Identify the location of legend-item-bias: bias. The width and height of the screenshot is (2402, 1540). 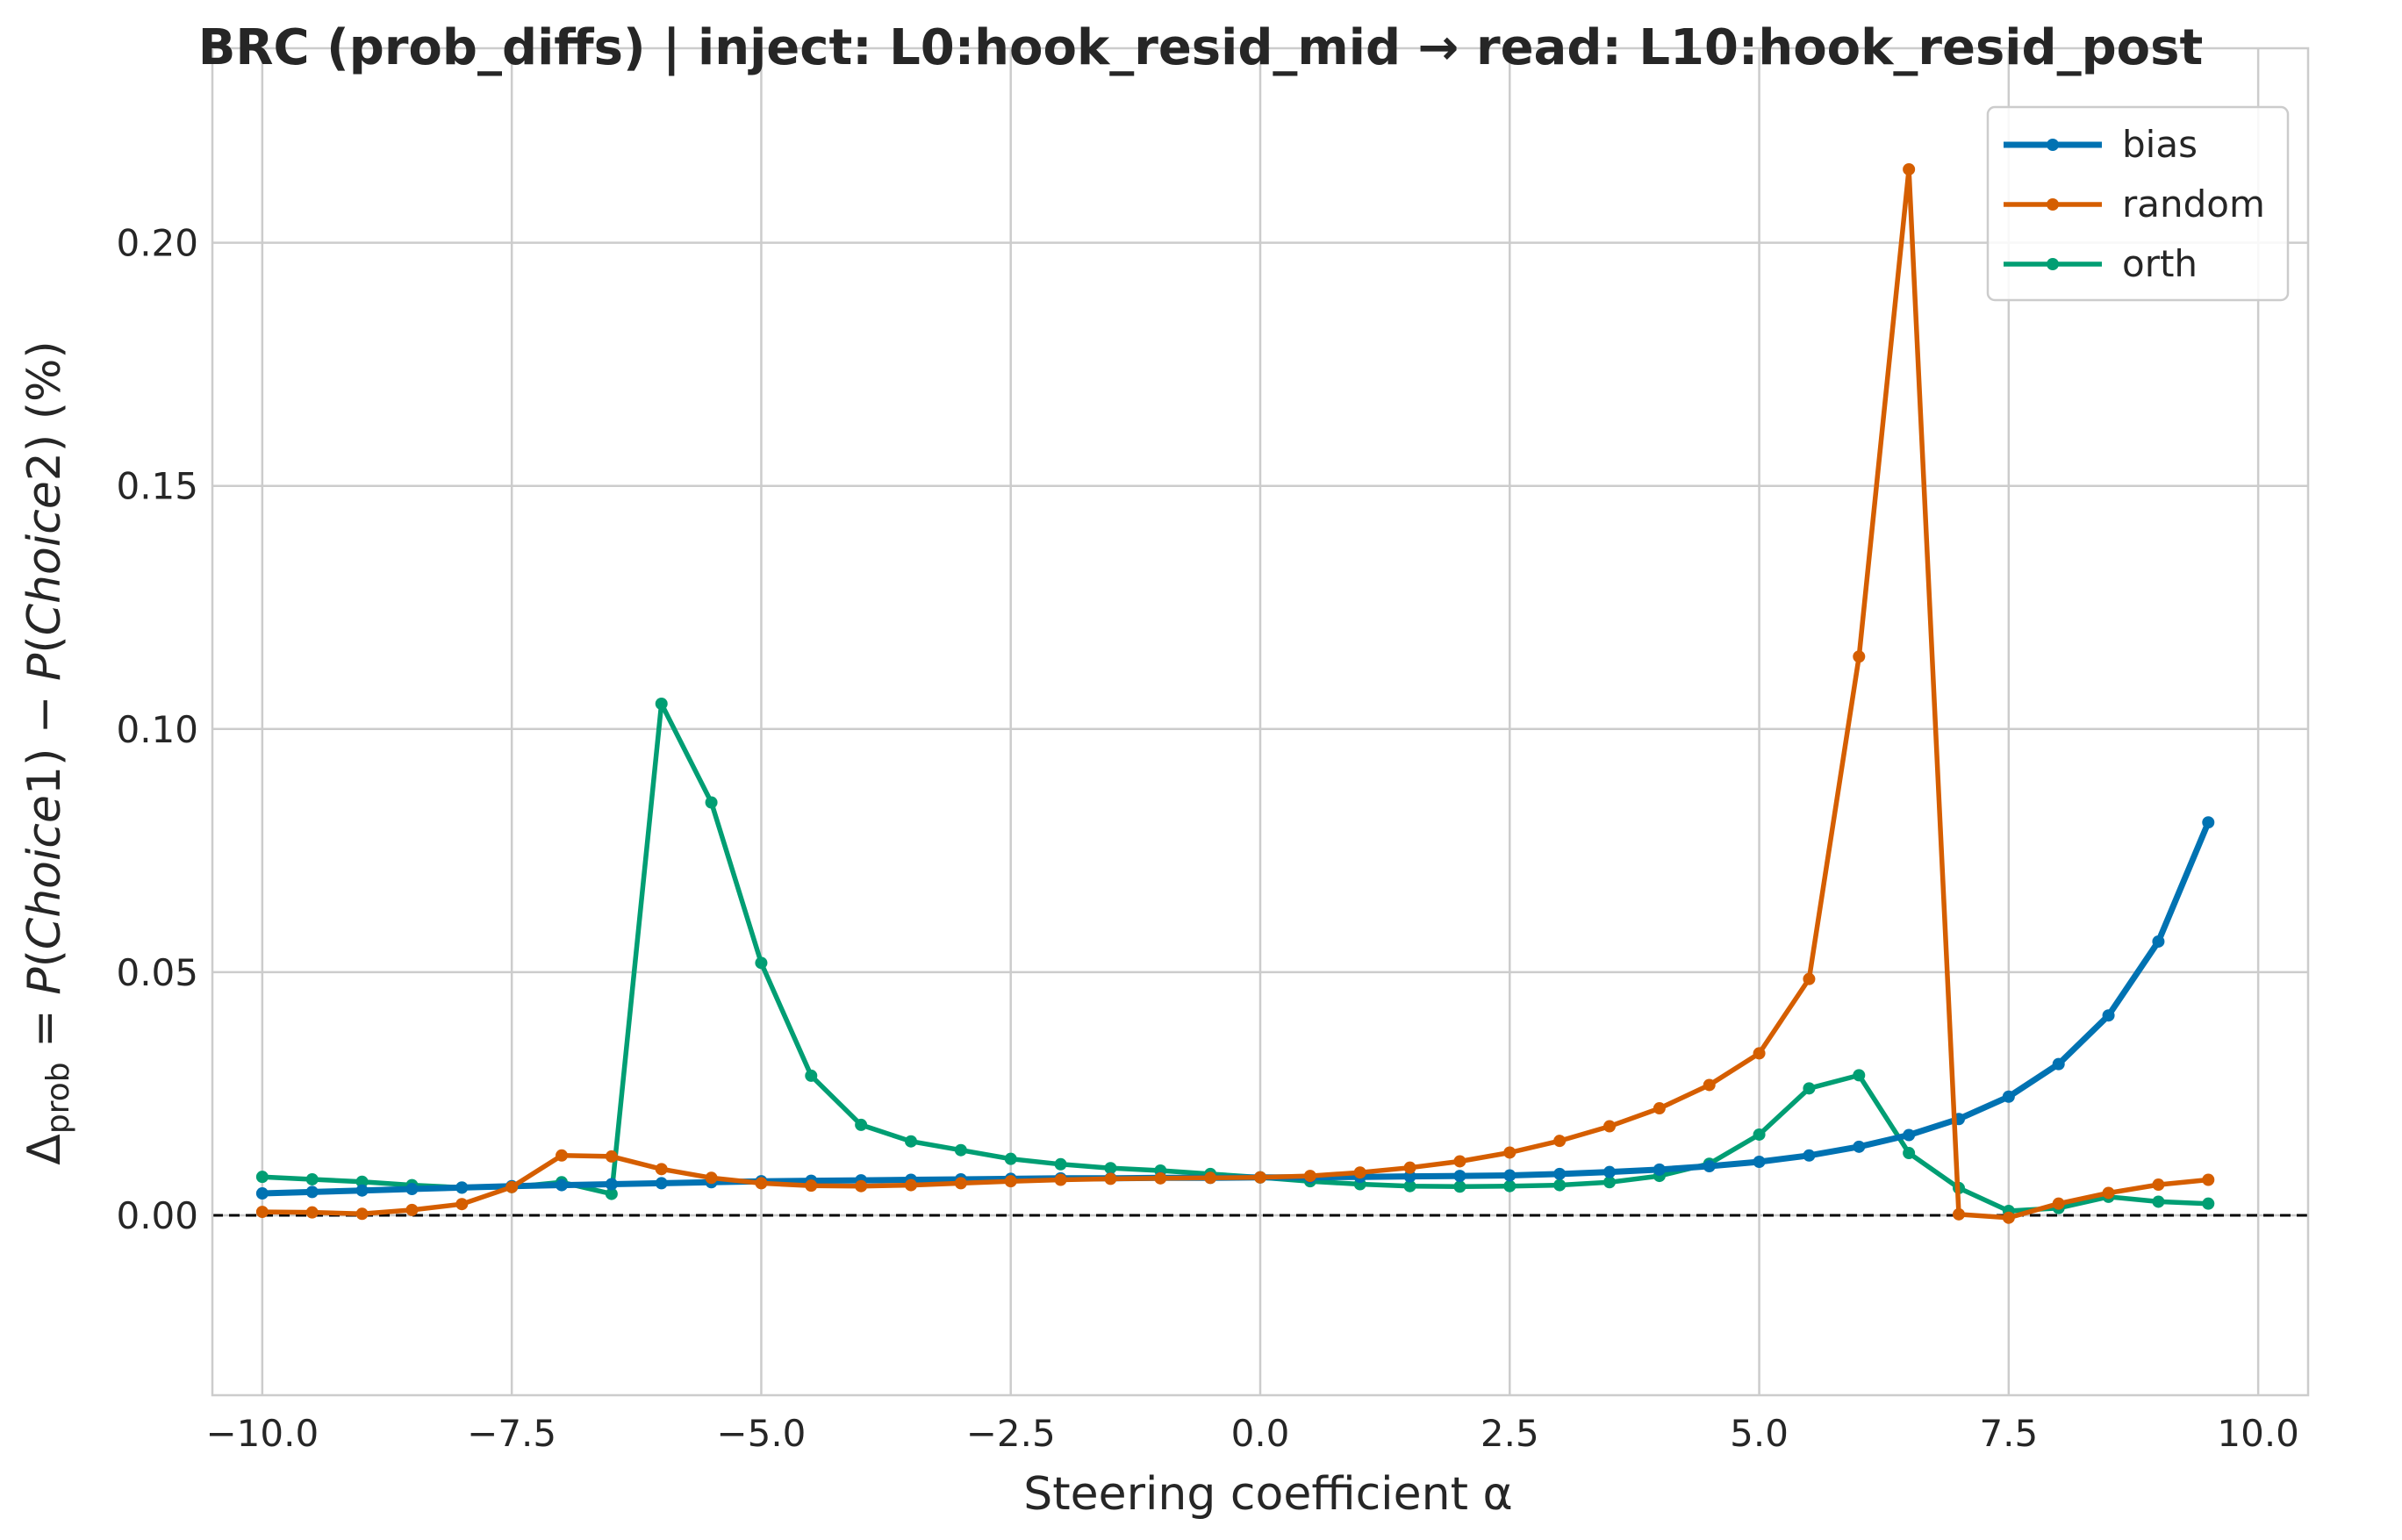
(2101, 144).